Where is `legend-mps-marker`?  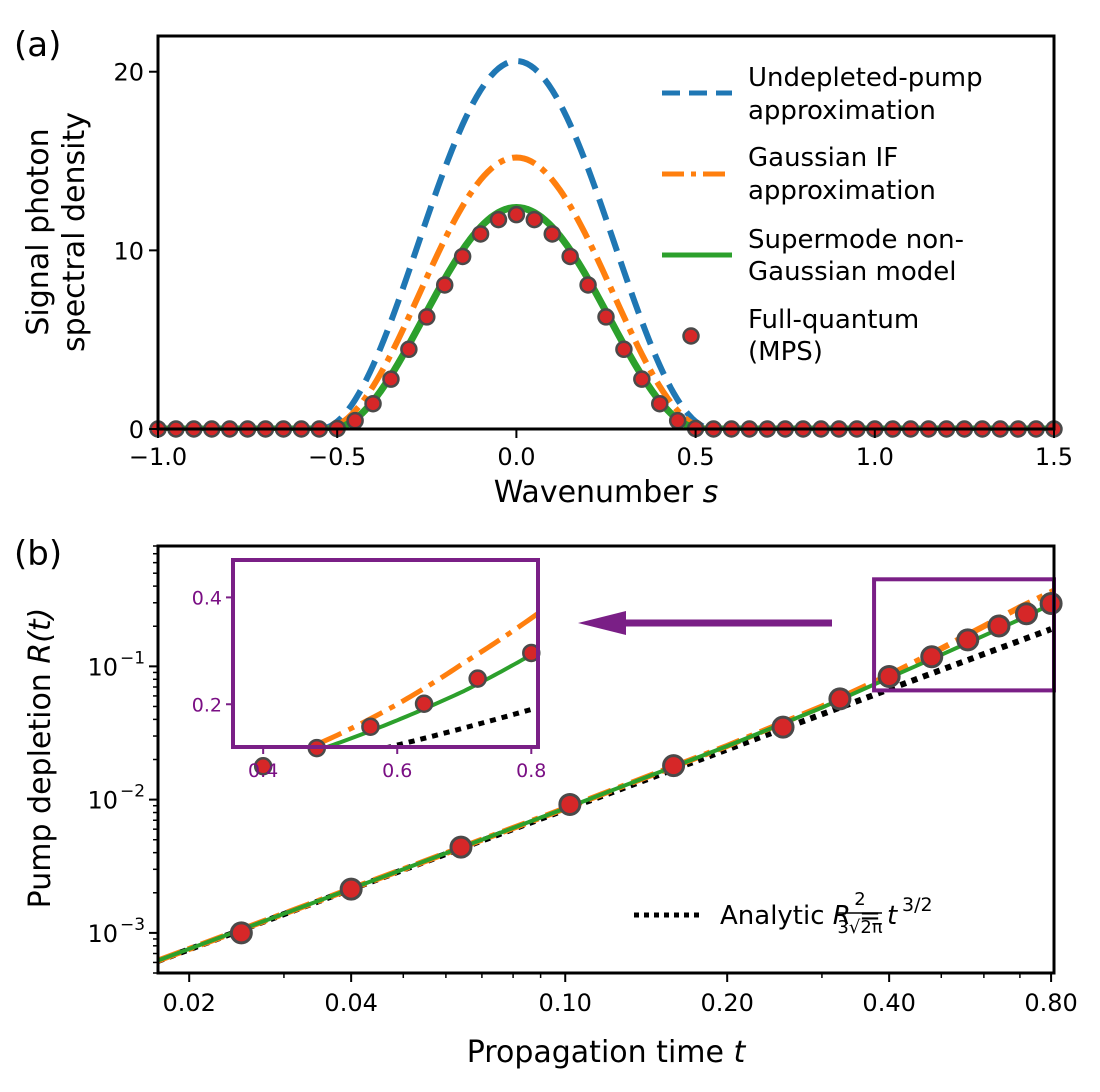 legend-mps-marker is located at coordinates (691, 336).